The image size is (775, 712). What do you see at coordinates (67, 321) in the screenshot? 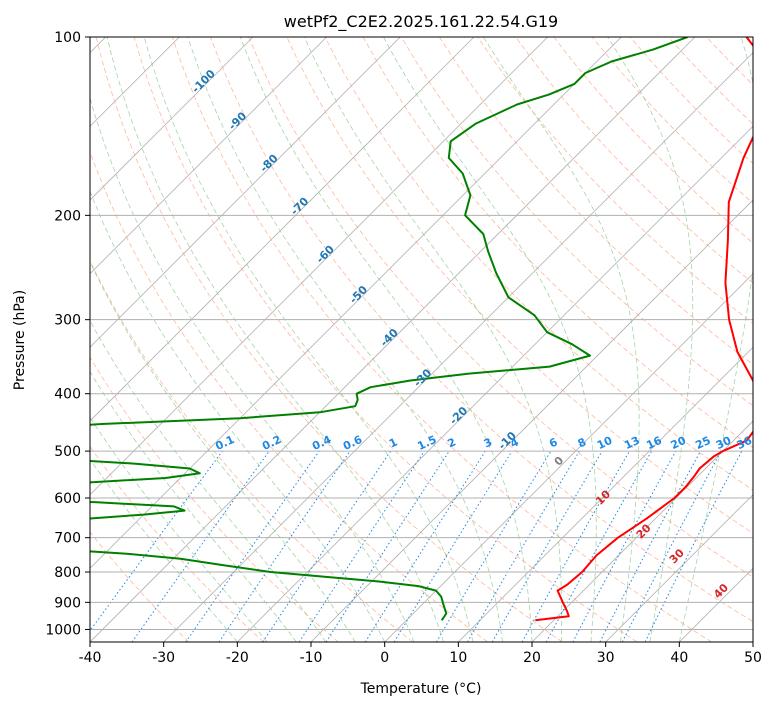
I see `y-tick-label: 300` at bounding box center [67, 321].